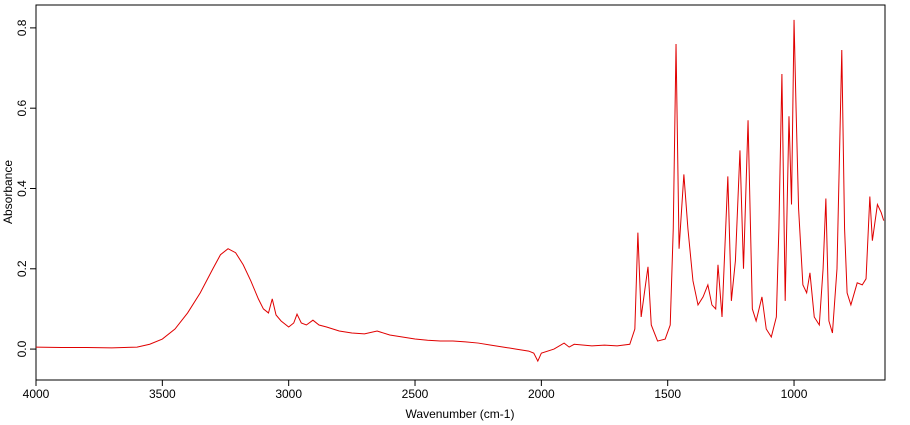 The image size is (910, 425). What do you see at coordinates (22, 188) in the screenshot?
I see `y-tick-label: 0.4` at bounding box center [22, 188].